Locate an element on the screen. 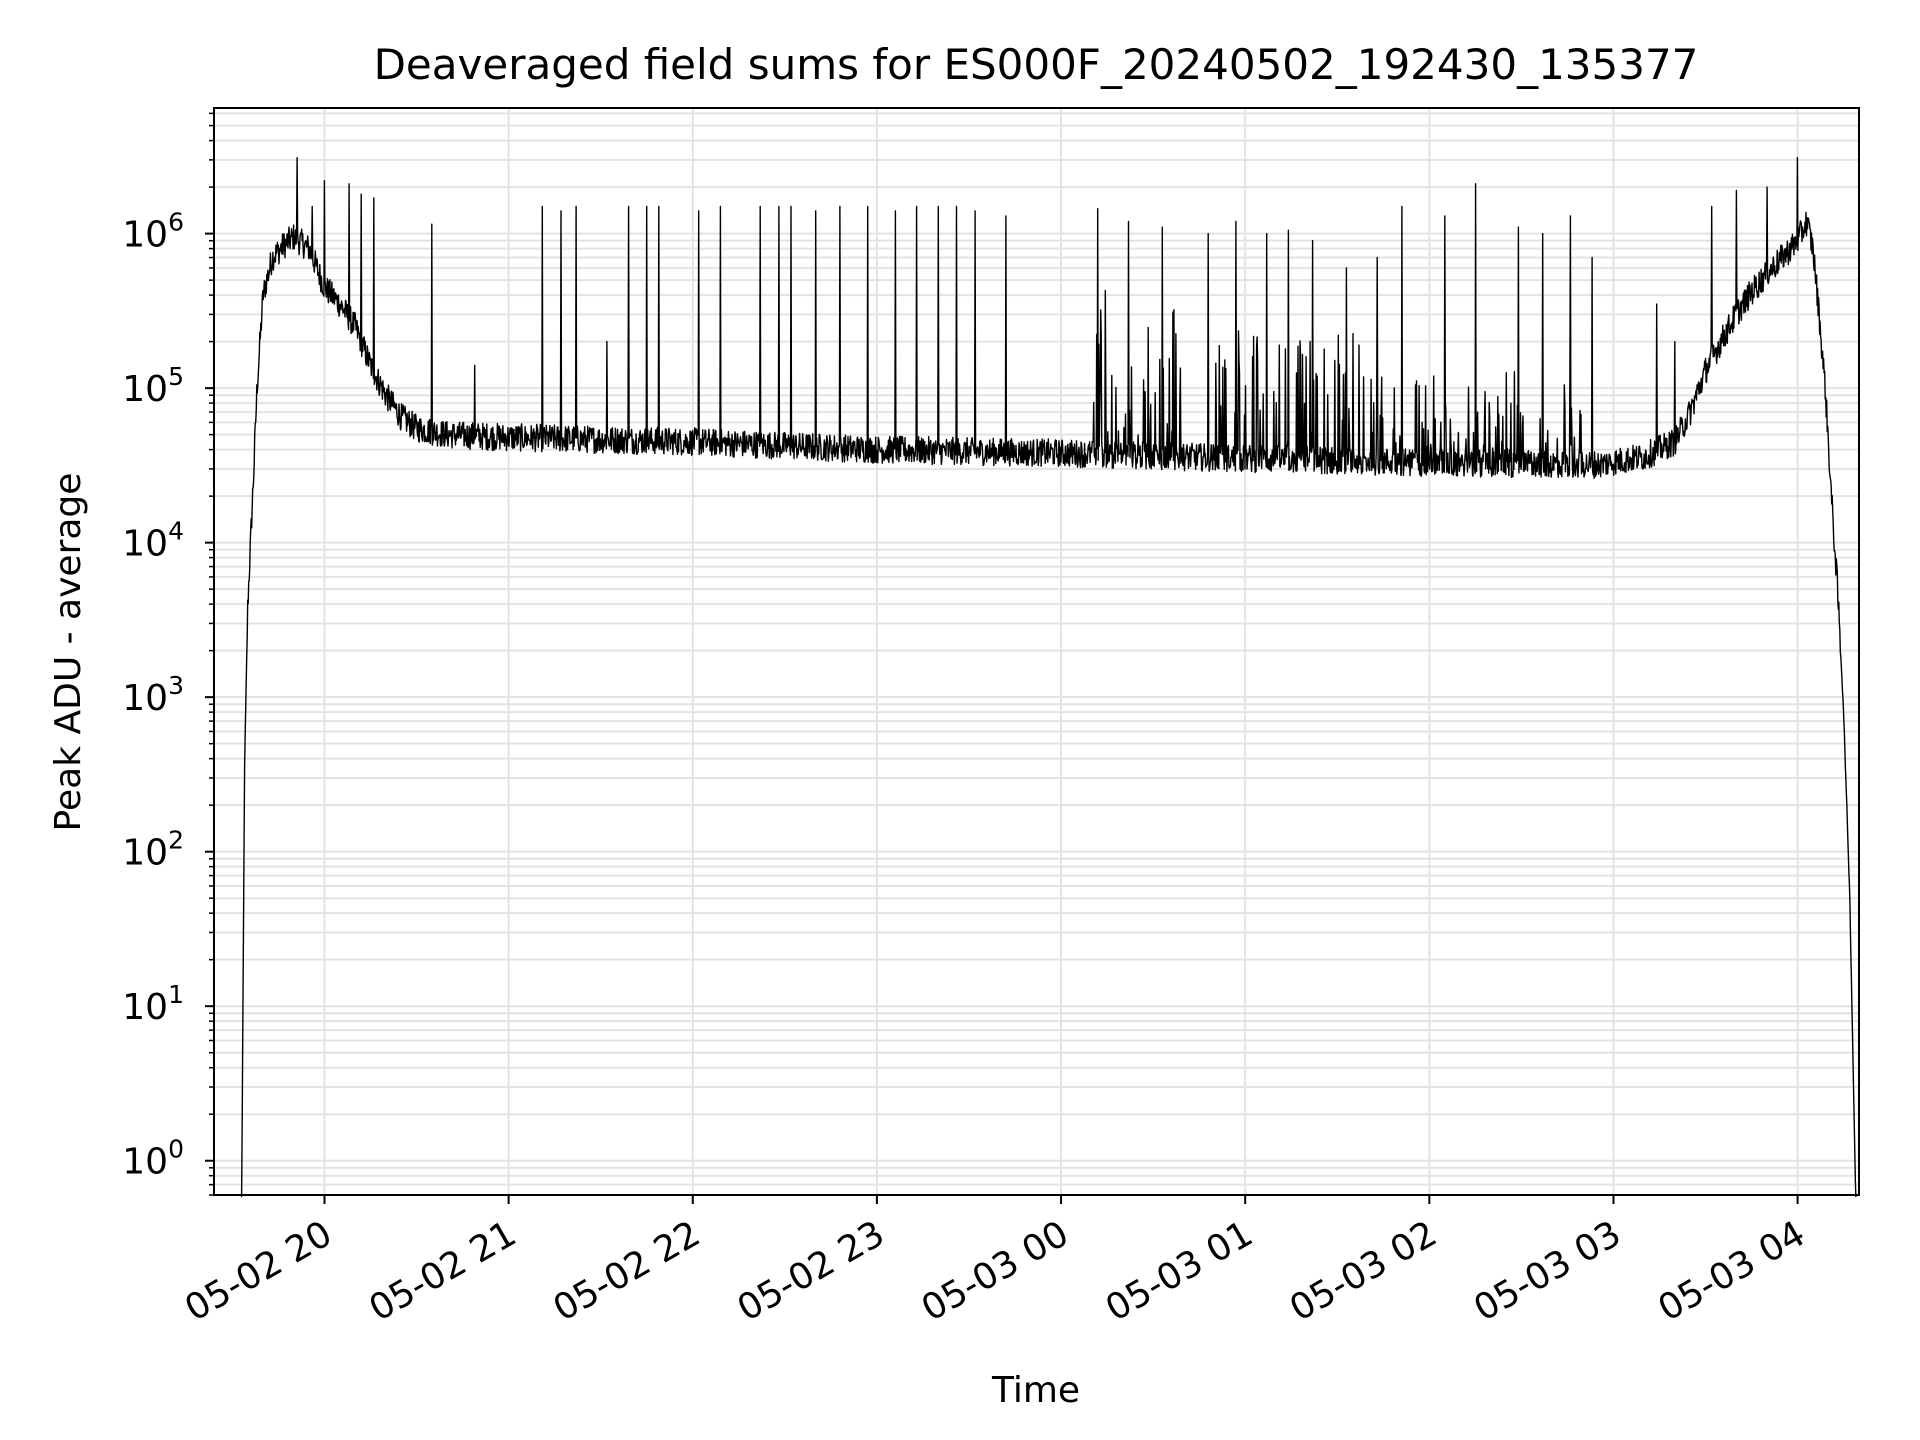  y-tick-label-exponent: 2 is located at coordinates (176, 840).